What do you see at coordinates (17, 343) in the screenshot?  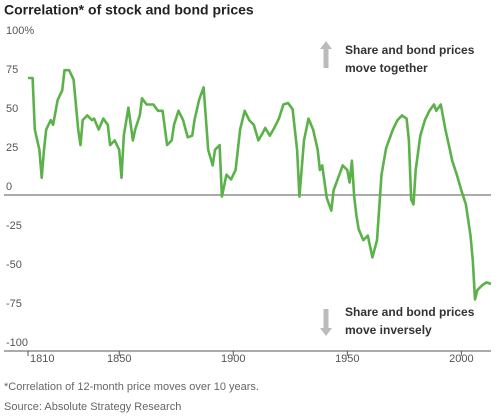 I see `y-tick-label: -100` at bounding box center [17, 343].